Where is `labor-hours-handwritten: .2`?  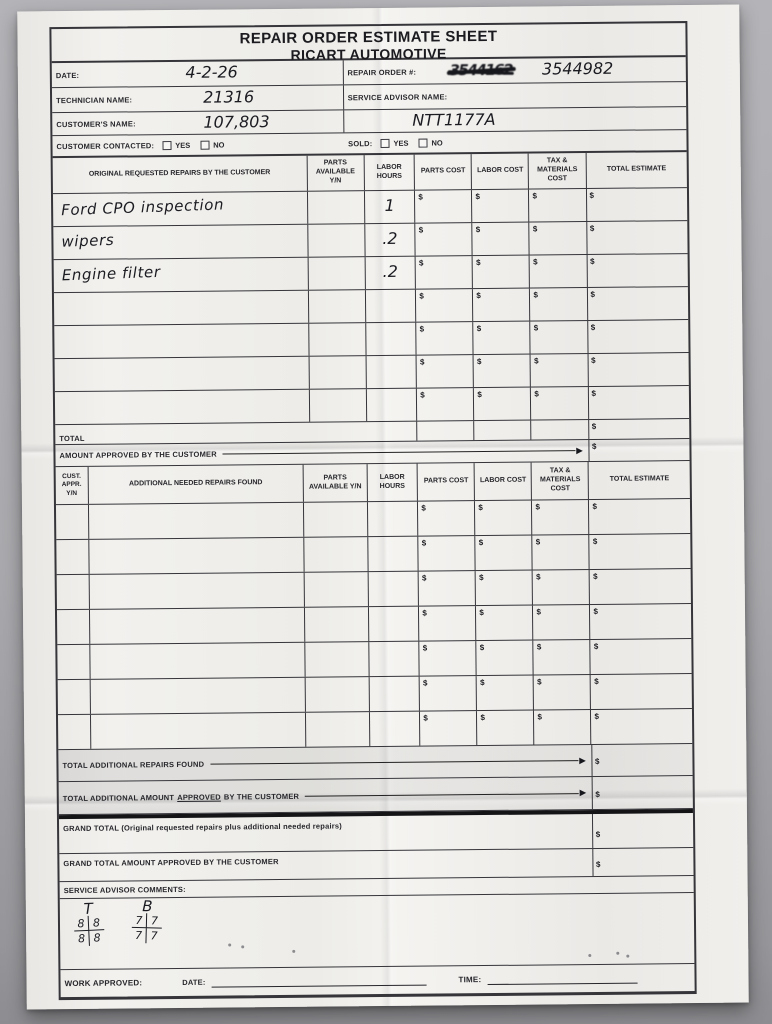
labor-hours-handwritten: .2 is located at coordinates (390, 271).